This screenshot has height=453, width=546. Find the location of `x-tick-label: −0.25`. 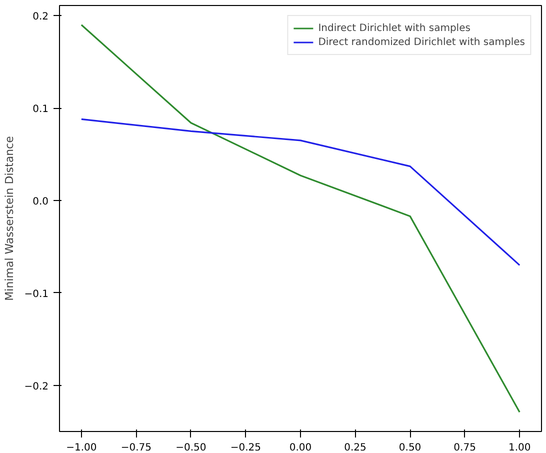

x-tick-label: −0.25 is located at coordinates (246, 447).